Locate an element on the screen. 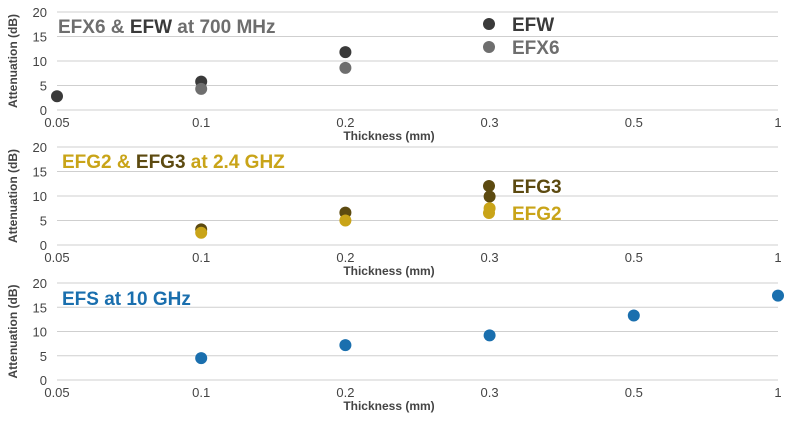 The width and height of the screenshot is (800, 424). chart-title-part: EFS at 10 GHz is located at coordinates (126, 299).